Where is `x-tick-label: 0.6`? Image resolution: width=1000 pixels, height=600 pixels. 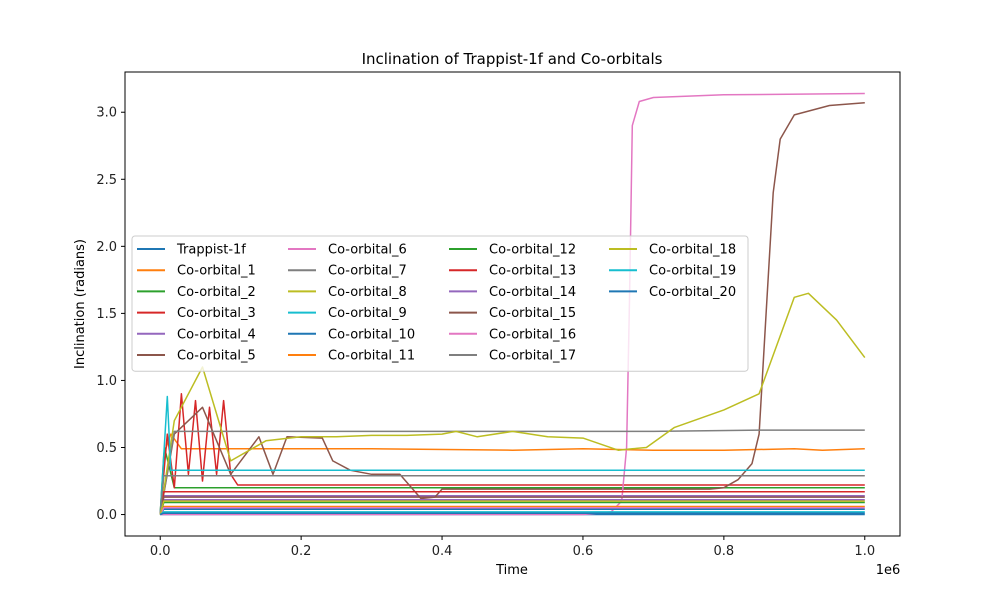
x-tick-label: 0.6 is located at coordinates (583, 551).